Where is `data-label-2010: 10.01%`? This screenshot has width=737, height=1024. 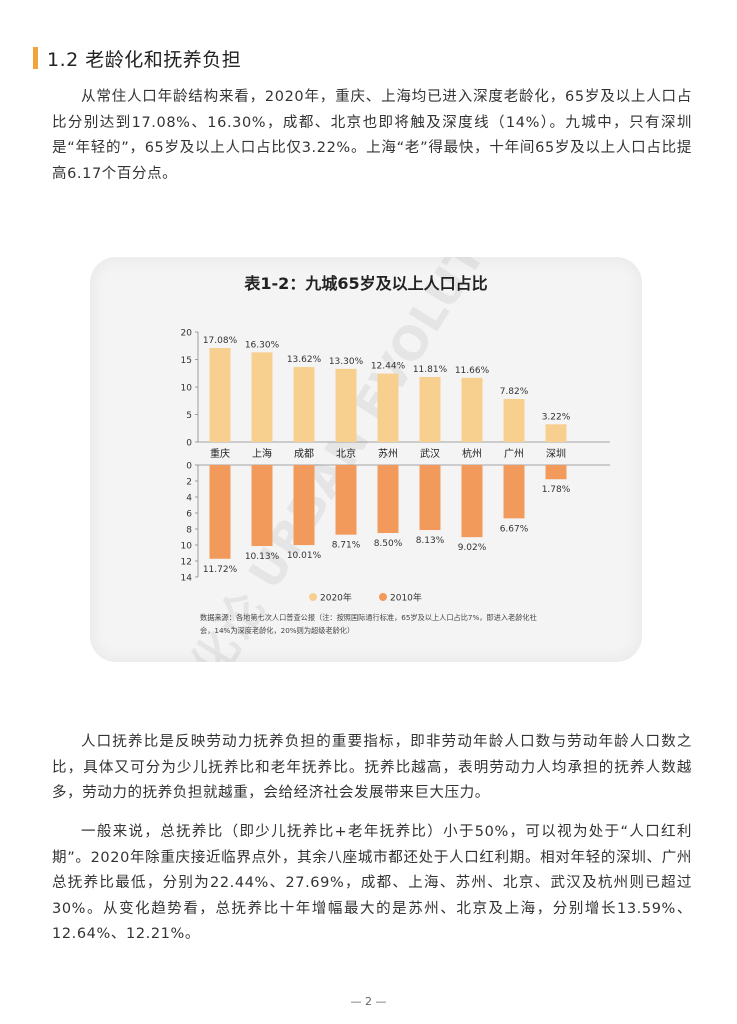 data-label-2010: 10.01% is located at coordinates (304, 556).